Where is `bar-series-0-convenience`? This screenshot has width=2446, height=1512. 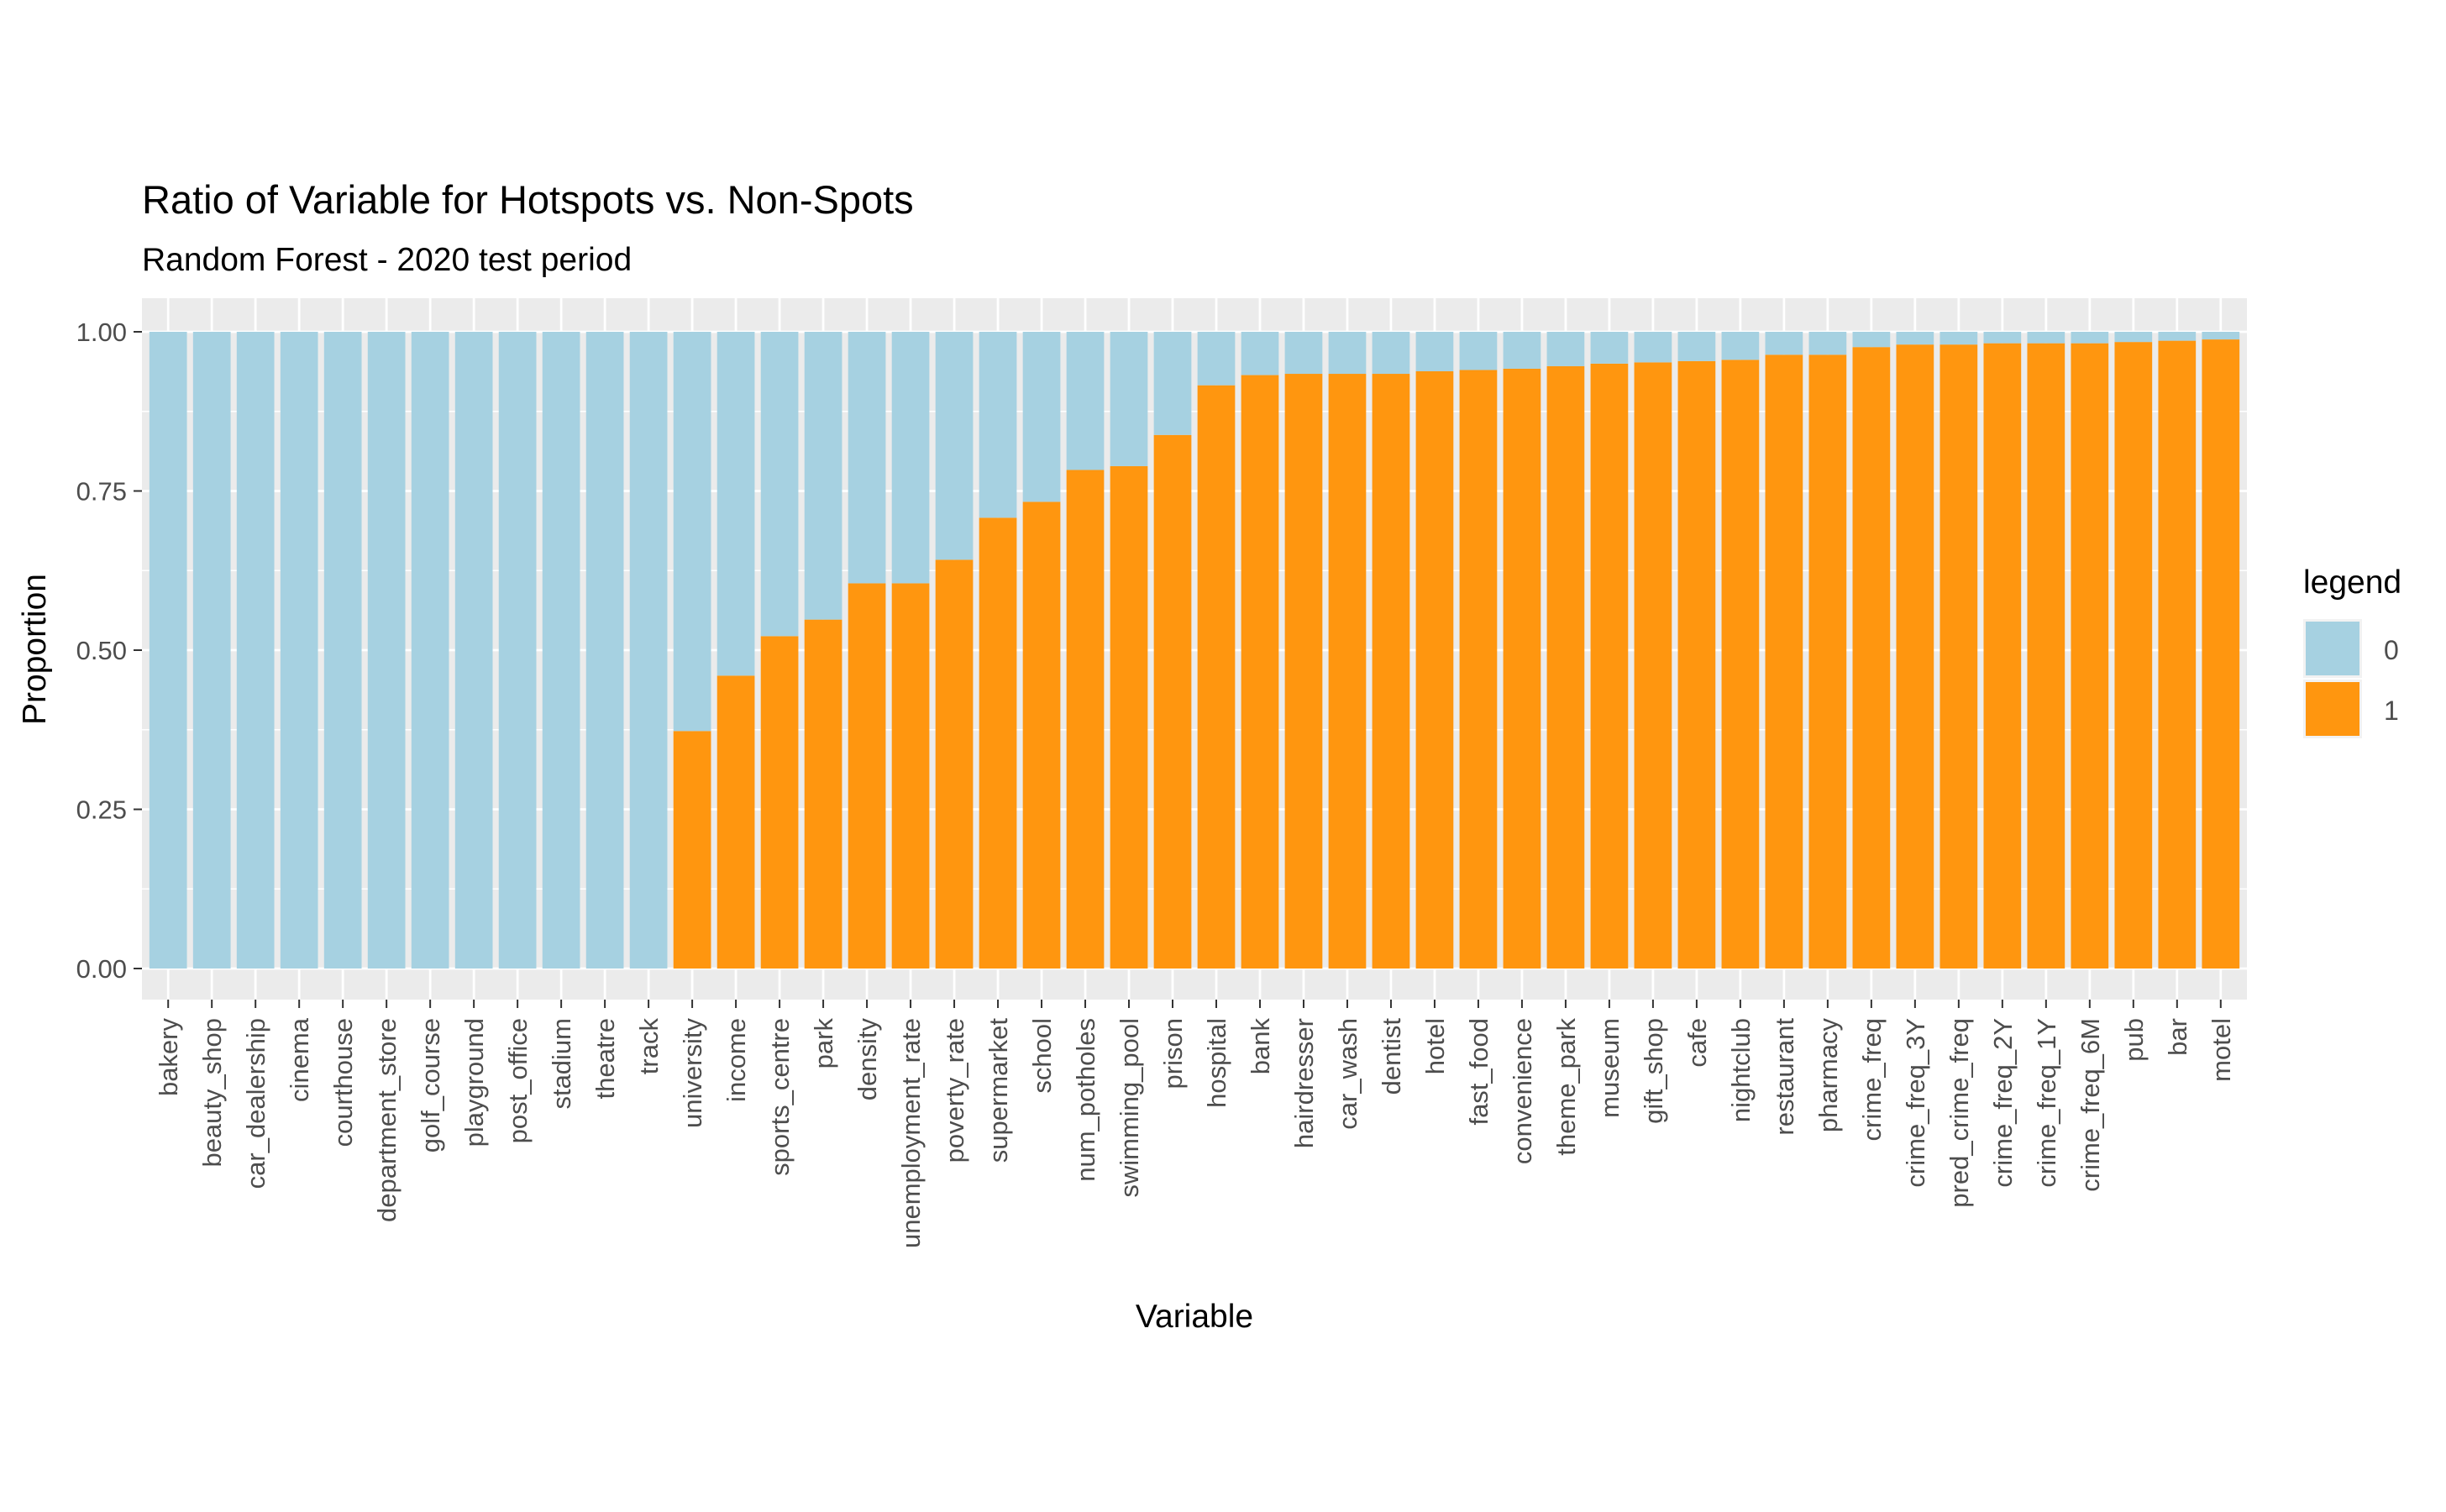
bar-series-0-convenience is located at coordinates (1522, 350).